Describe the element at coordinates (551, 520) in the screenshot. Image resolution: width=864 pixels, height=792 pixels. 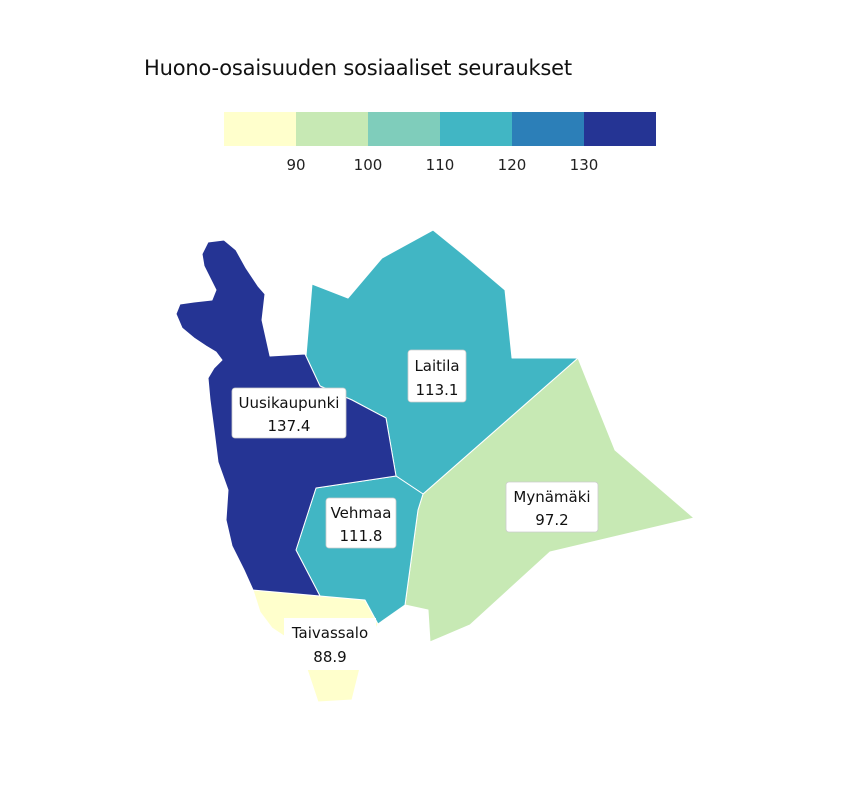
I see `label-mynamaki-value: 97.2` at that location.